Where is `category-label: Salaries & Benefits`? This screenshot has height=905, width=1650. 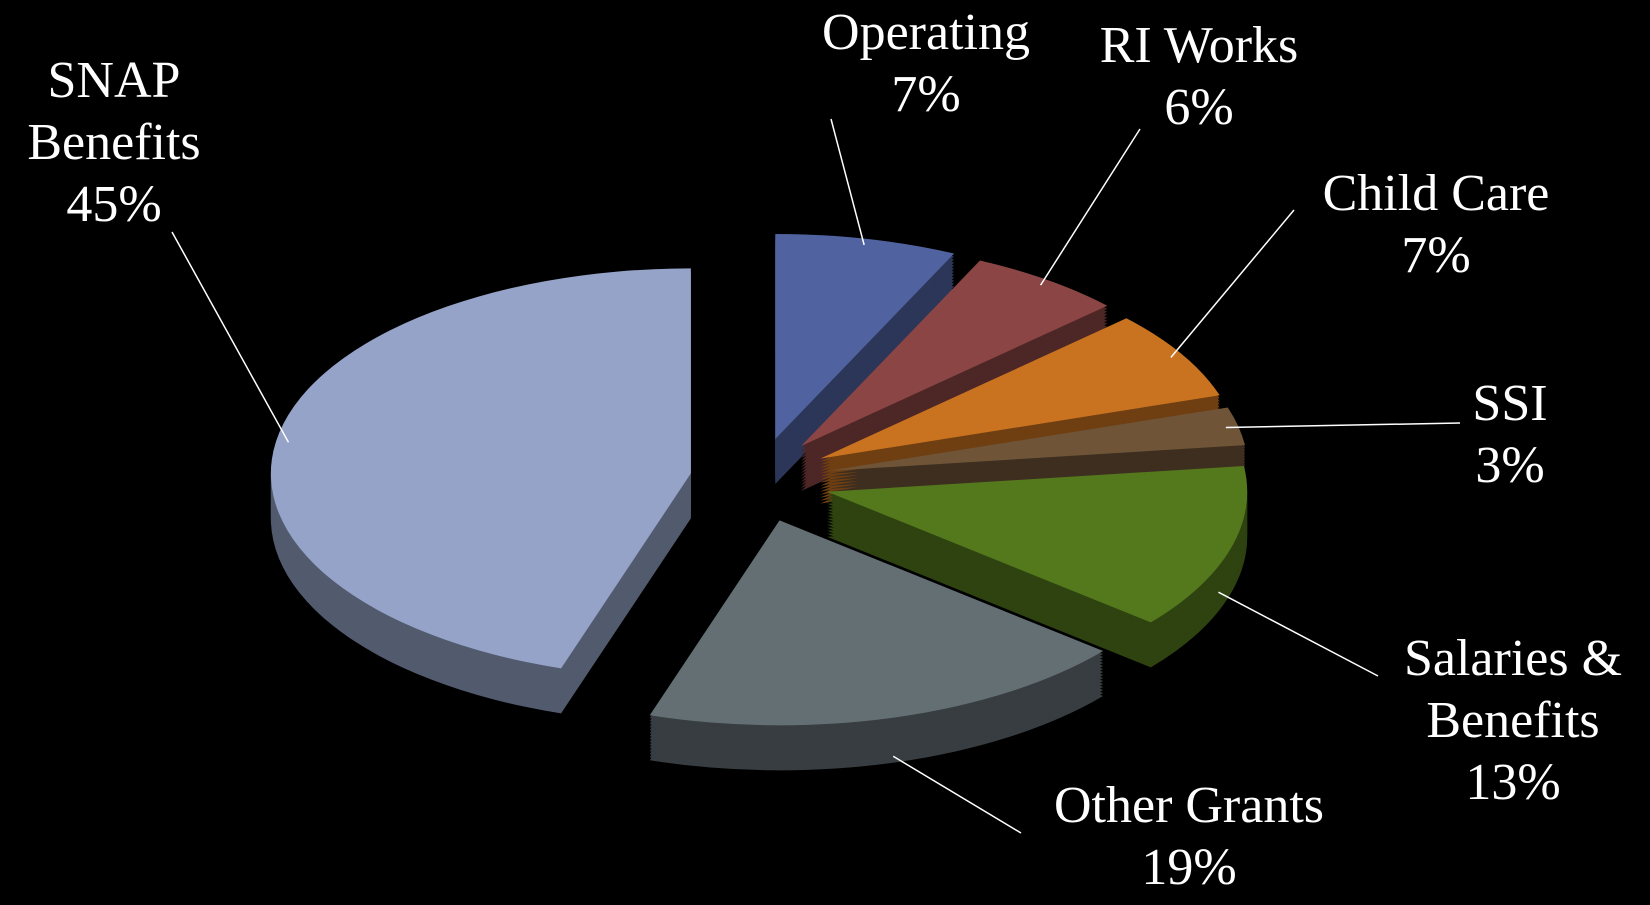
category-label: Salaries & Benefits is located at coordinates (1513, 689).